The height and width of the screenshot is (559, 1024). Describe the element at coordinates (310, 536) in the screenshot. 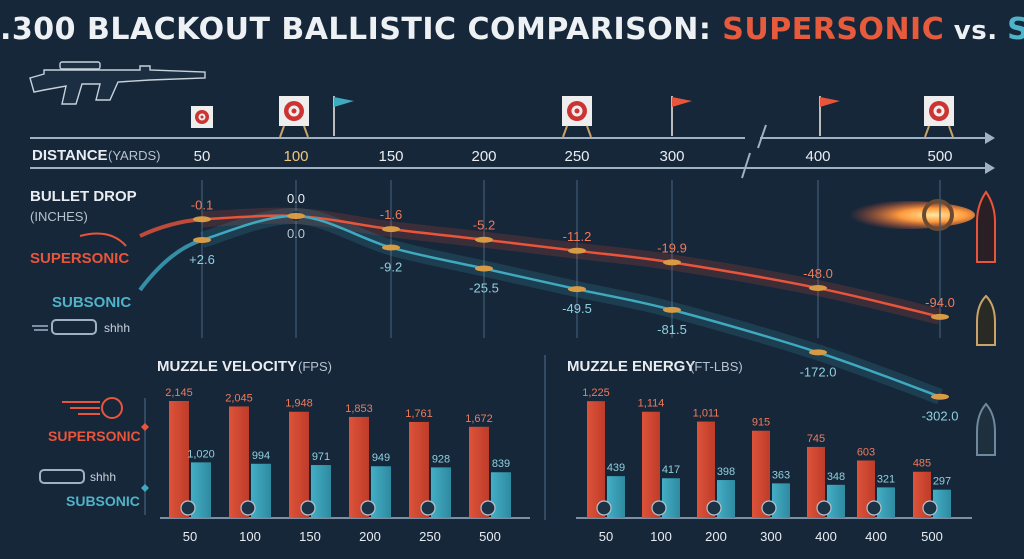

I see `bar-category-label: 150` at that location.